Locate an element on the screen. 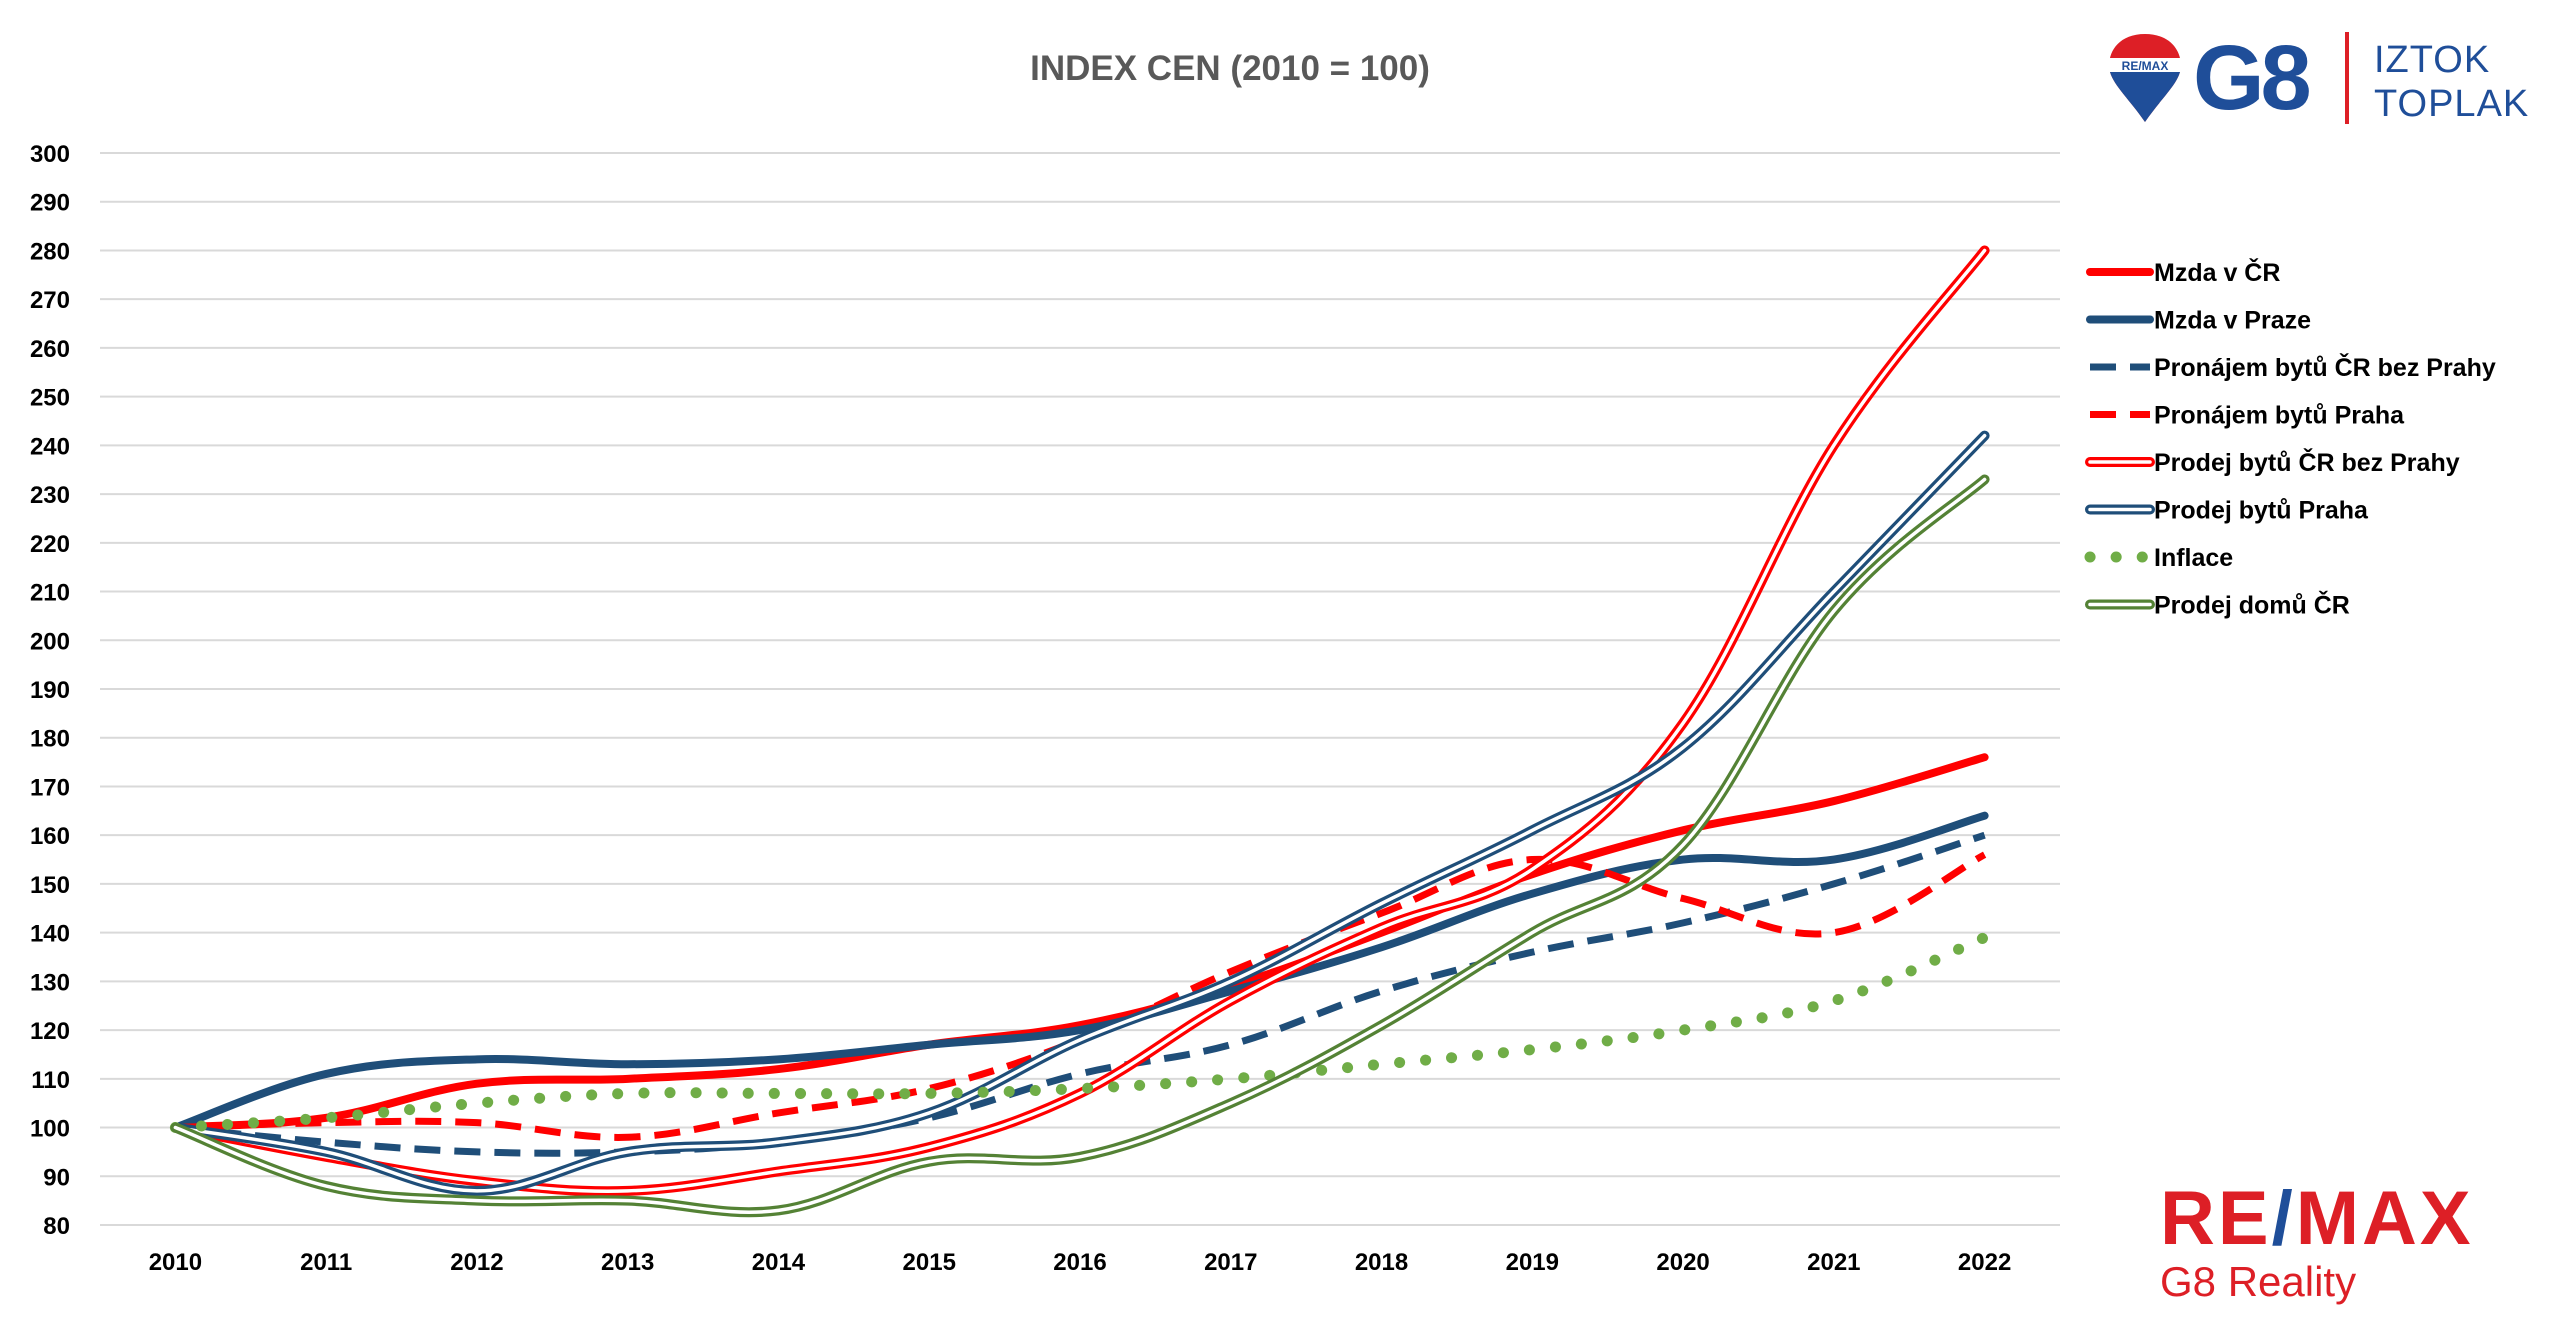 This screenshot has height=1335, width=2560. remax-g8-reality-logo: RE/MAX G8 Reality is located at coordinates (2350, 1250).